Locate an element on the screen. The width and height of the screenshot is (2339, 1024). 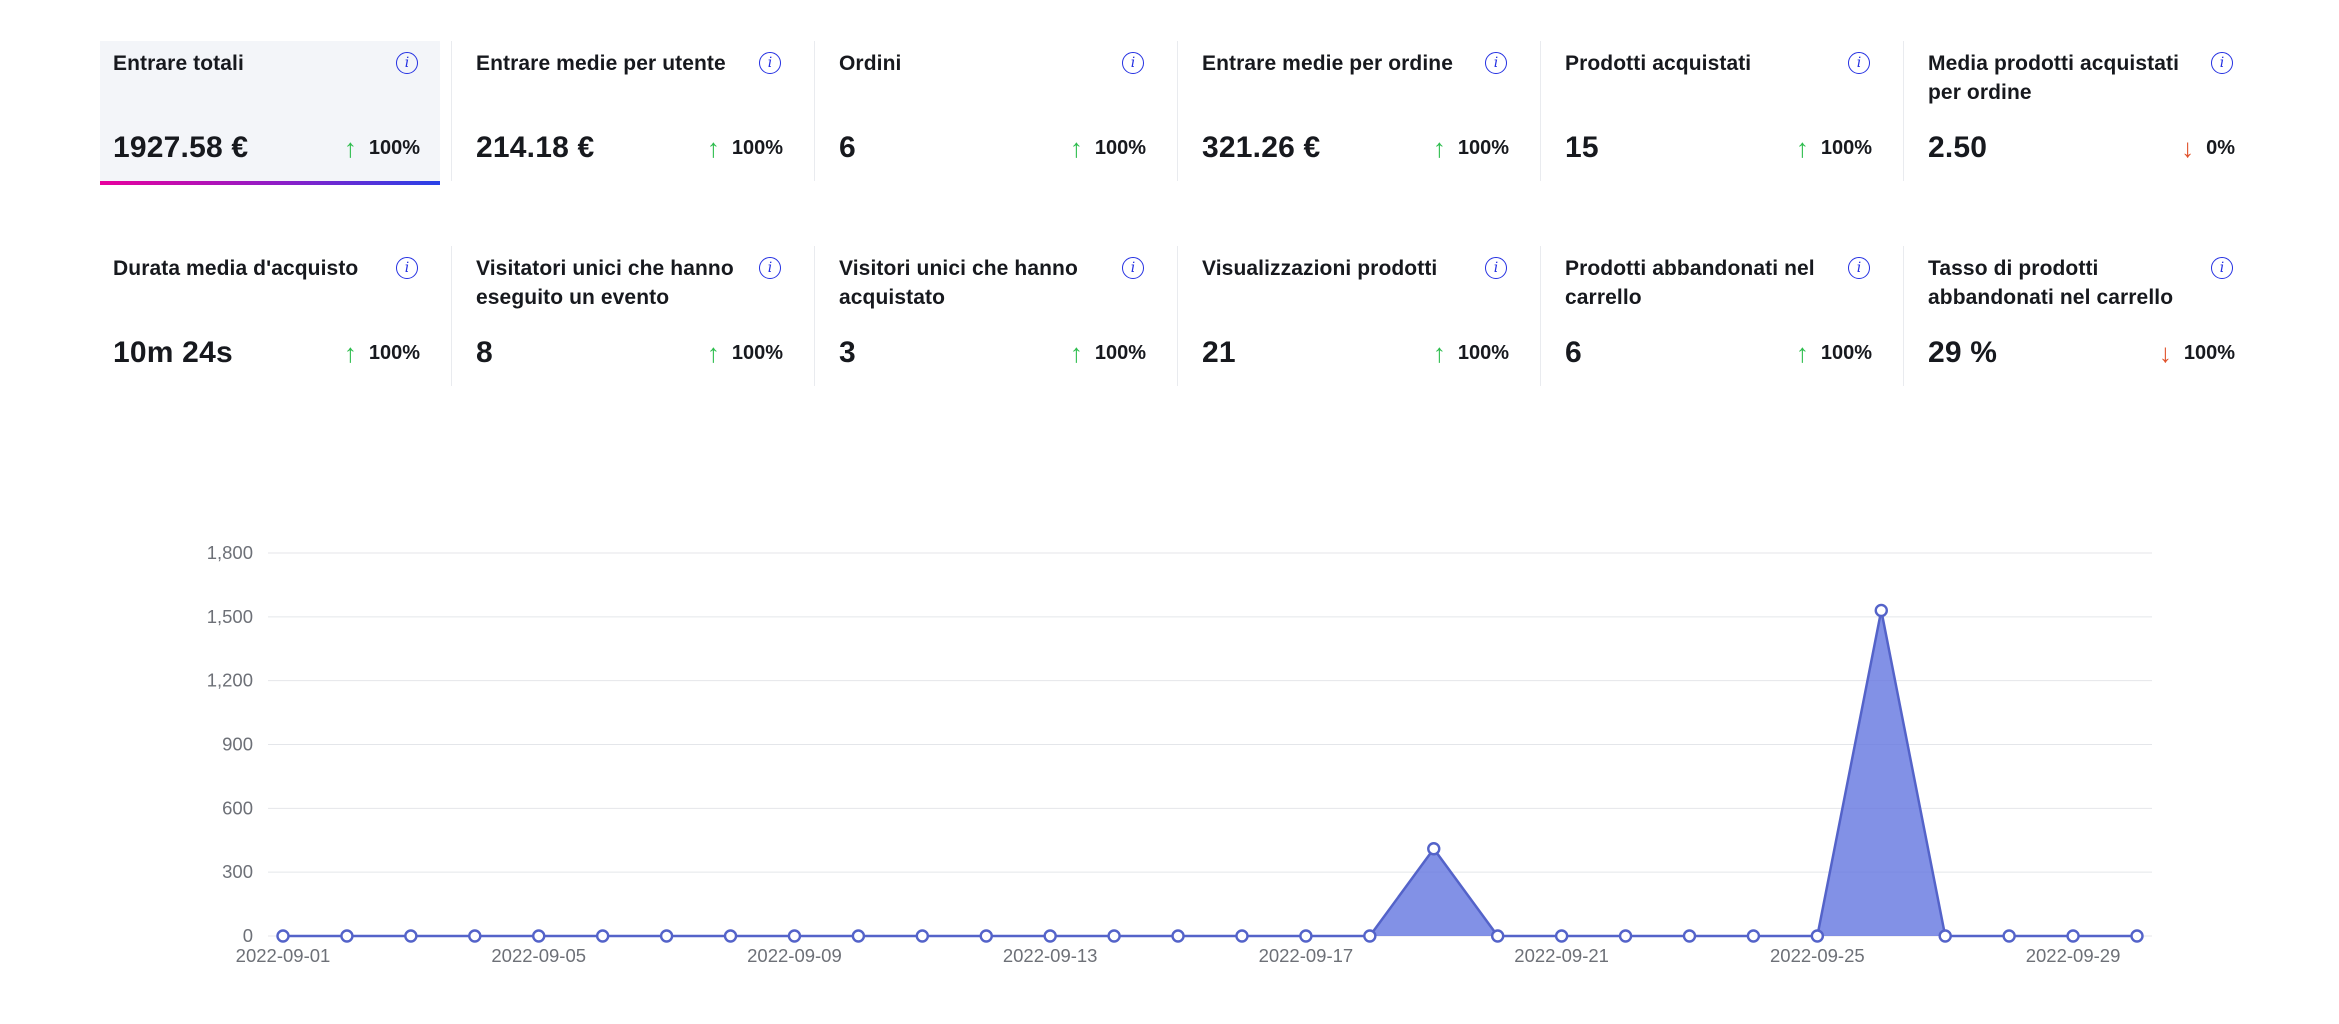
arrow-down-icon: ↓ is located at coordinates (2188, 148).